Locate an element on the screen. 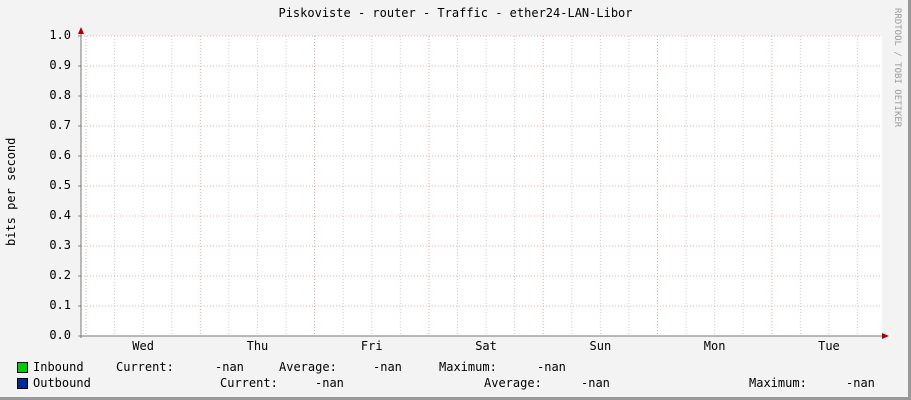  y-tick-label: 0.7 is located at coordinates (60, 125).